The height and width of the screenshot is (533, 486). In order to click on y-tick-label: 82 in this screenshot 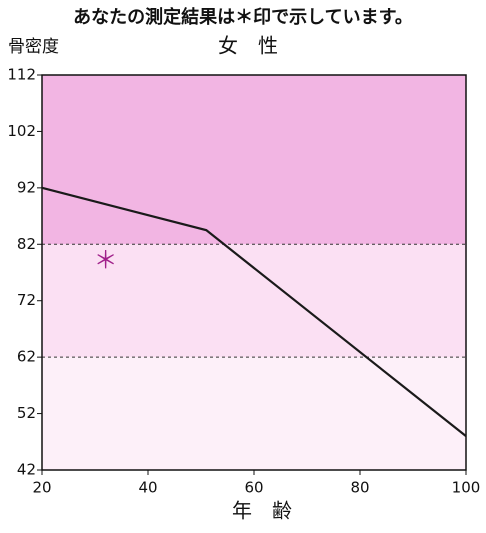, I will do `click(26, 244)`.